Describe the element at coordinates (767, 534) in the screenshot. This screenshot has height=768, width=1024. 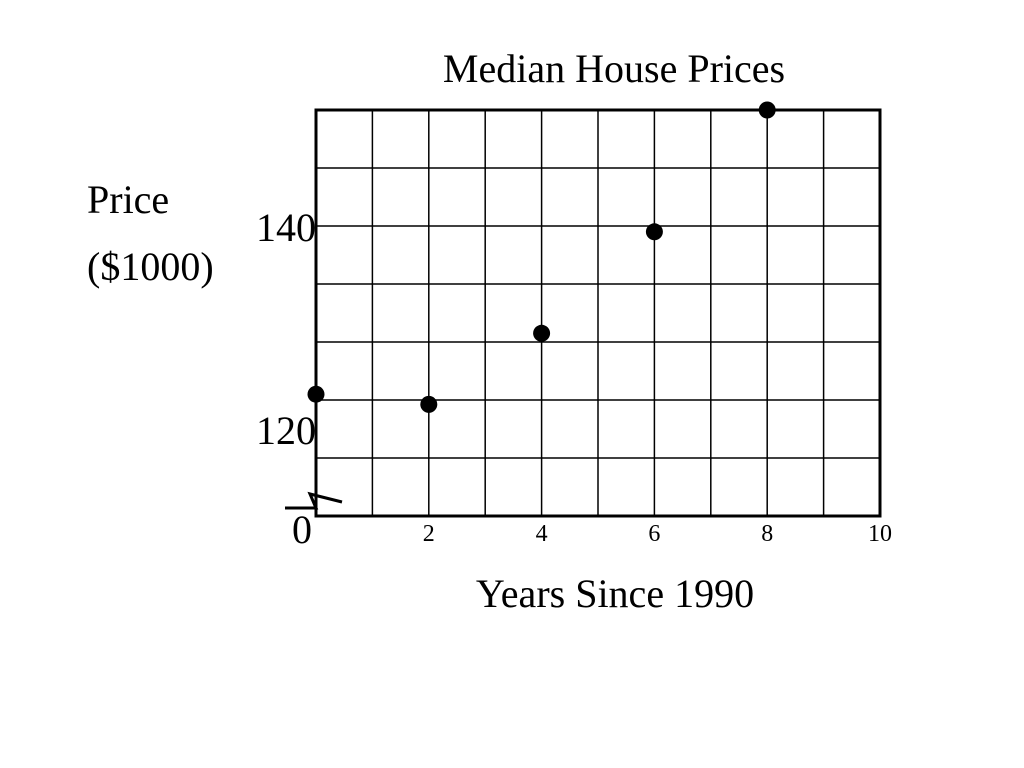
I see `x-tick-label-8: 8` at that location.